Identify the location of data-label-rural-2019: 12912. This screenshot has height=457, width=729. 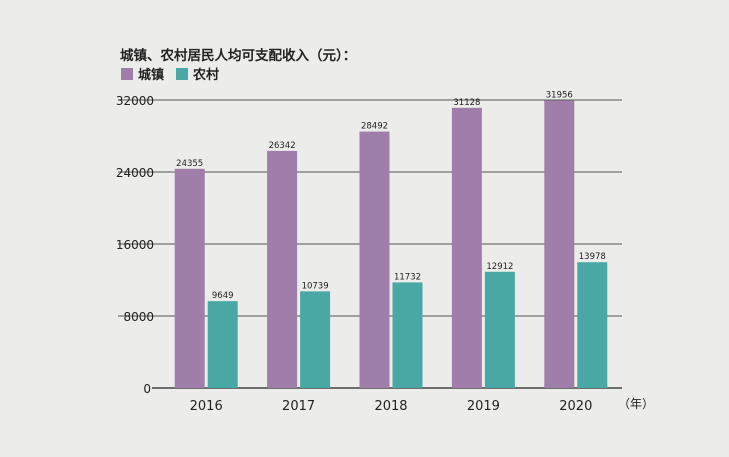
(499, 267).